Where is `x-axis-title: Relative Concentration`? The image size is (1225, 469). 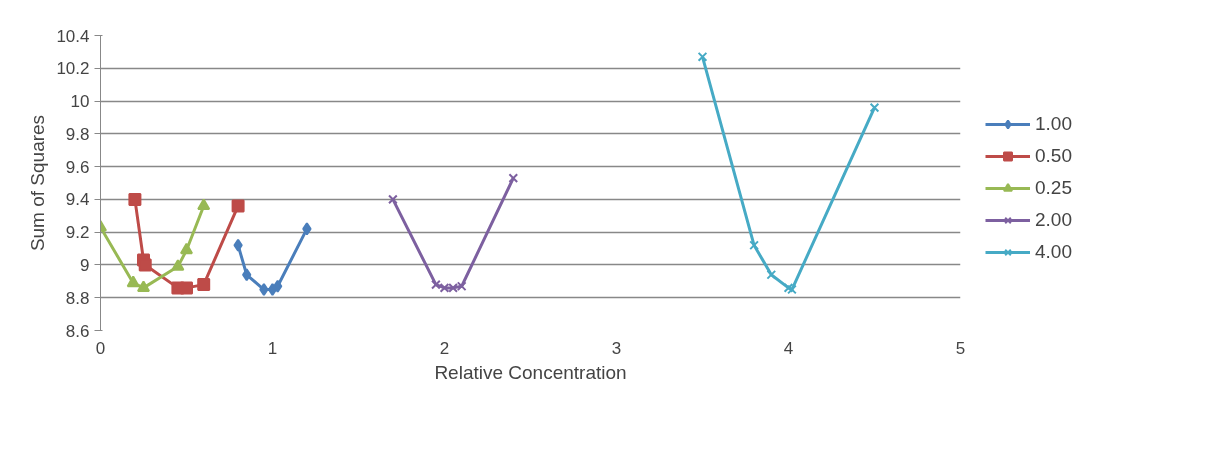
x-axis-title: Relative Concentration is located at coordinates (530, 372).